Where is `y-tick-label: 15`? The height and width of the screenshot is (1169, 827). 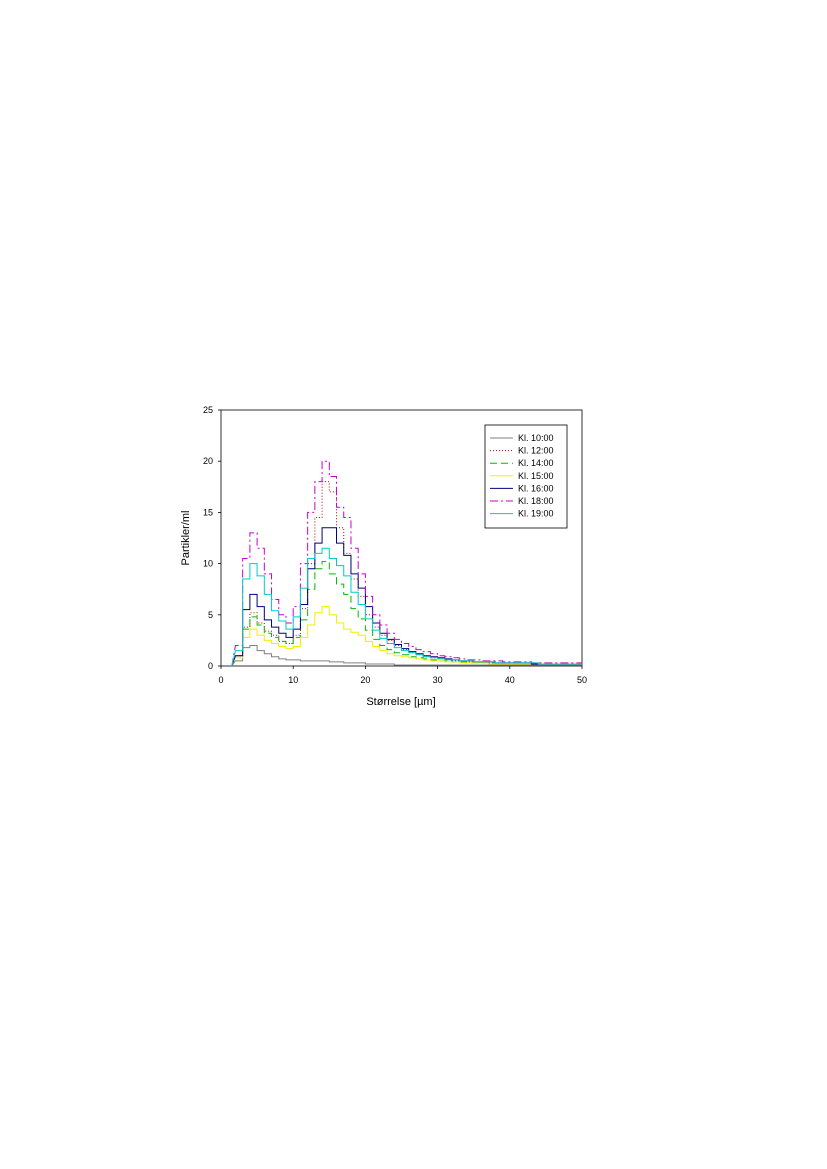
y-tick-label: 15 is located at coordinates (208, 512).